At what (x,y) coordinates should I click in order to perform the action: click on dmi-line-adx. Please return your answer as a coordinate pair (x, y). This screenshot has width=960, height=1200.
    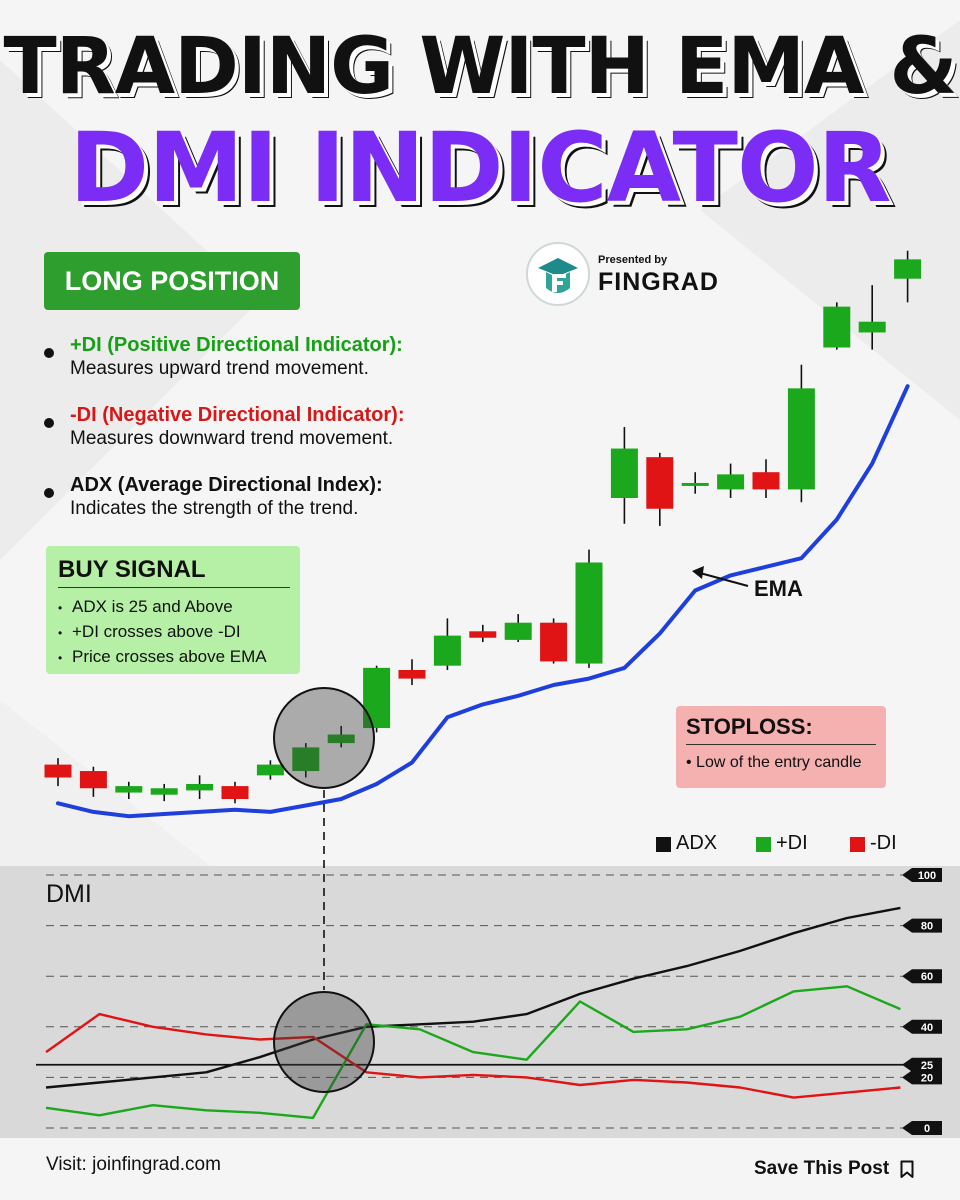
    Looking at the image, I should click on (473, 997).